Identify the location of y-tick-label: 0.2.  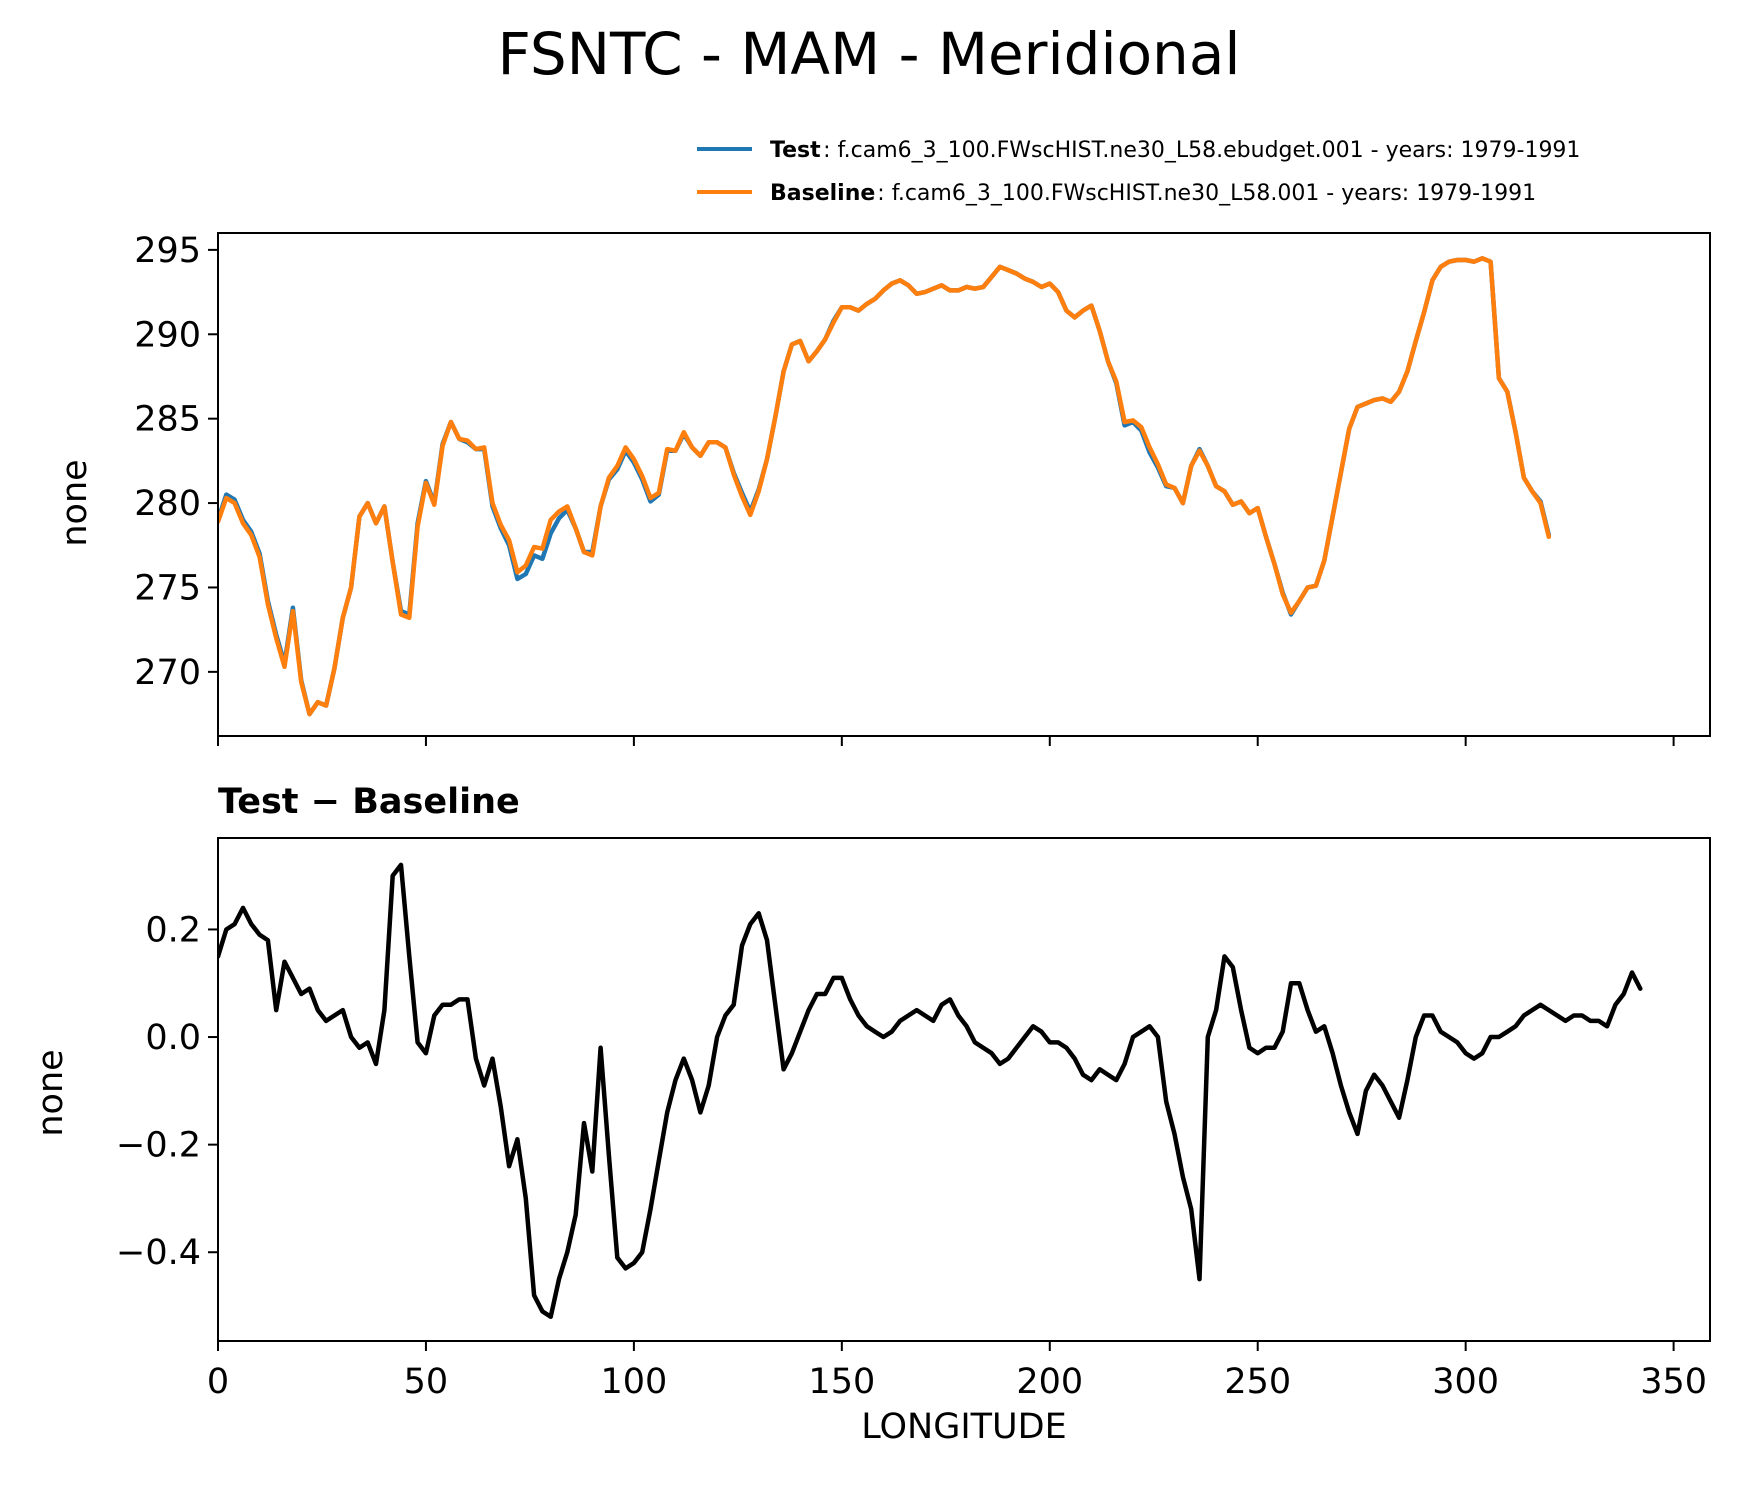
(173, 930).